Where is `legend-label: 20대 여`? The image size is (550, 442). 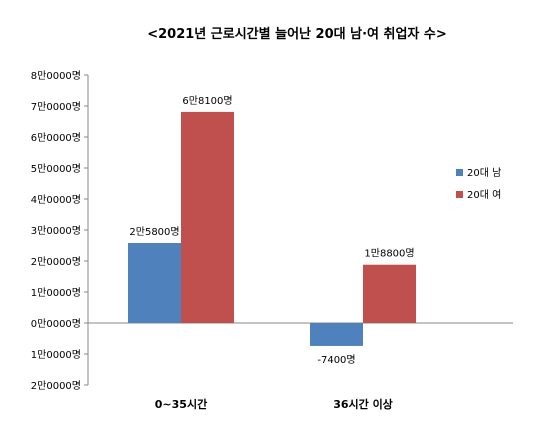
legend-label: 20대 여 is located at coordinates (484, 195).